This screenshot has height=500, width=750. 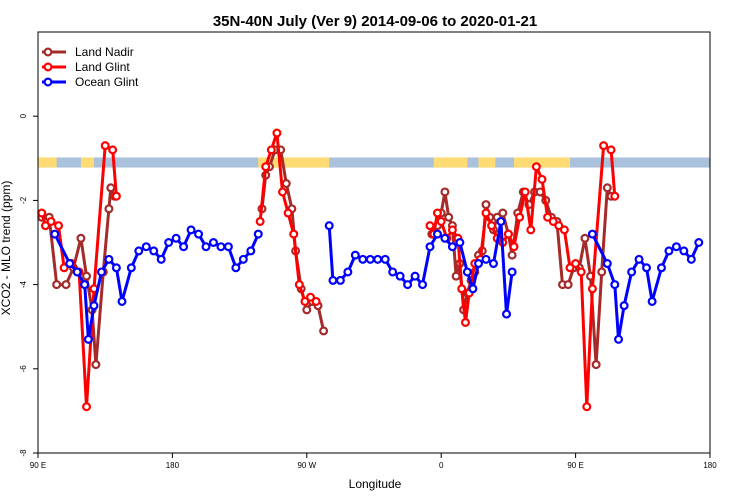 I want to click on legend-marker-land-glint, so click(x=48, y=67).